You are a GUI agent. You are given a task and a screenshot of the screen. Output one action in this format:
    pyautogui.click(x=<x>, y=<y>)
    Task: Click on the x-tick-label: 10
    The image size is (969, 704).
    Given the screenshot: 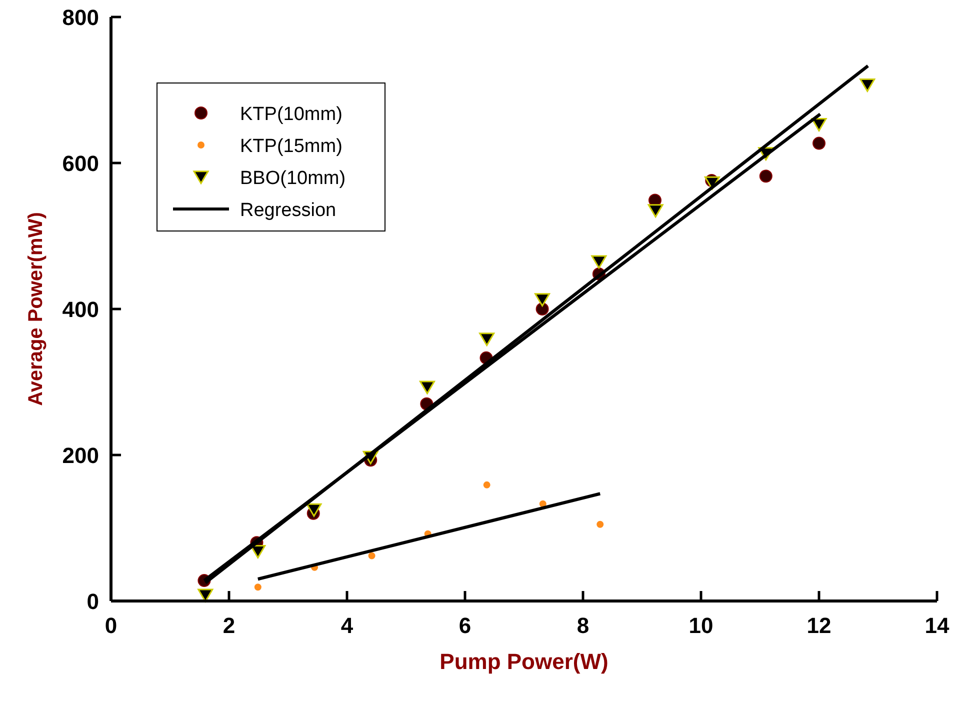 What is the action you would take?
    pyautogui.click(x=701, y=625)
    